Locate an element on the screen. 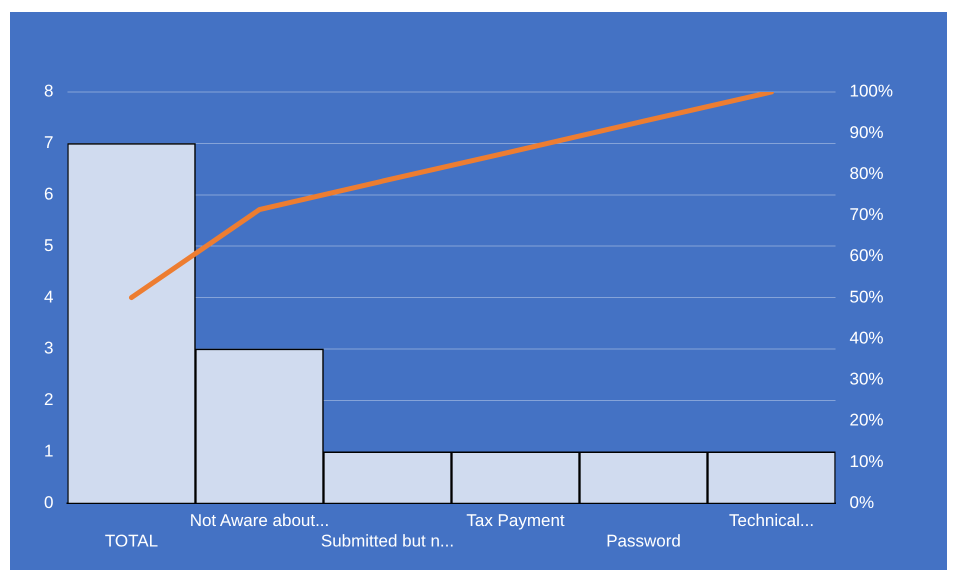 Image resolution: width=957 pixels, height=577 pixels. y-tick-label: 4 is located at coordinates (49, 296).